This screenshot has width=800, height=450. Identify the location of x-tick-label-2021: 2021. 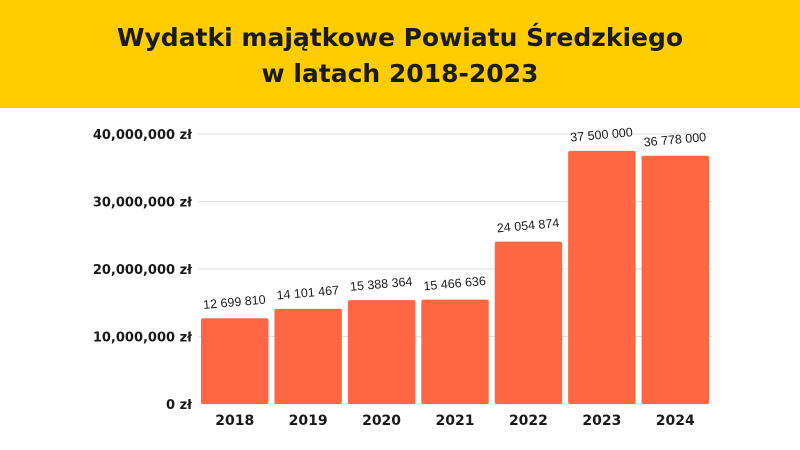
(455, 421).